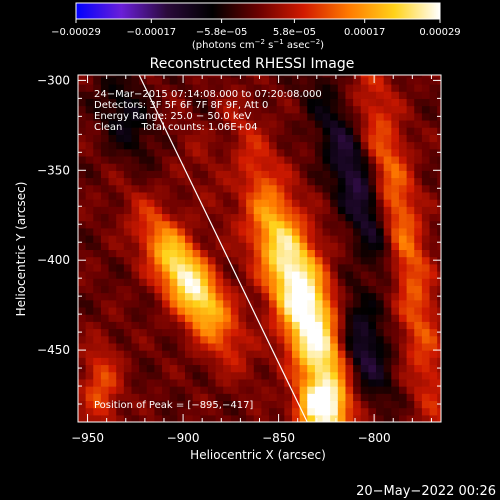 The width and height of the screenshot is (500, 500). What do you see at coordinates (53, 260) in the screenshot?
I see `y-tick-label: −400` at bounding box center [53, 260].